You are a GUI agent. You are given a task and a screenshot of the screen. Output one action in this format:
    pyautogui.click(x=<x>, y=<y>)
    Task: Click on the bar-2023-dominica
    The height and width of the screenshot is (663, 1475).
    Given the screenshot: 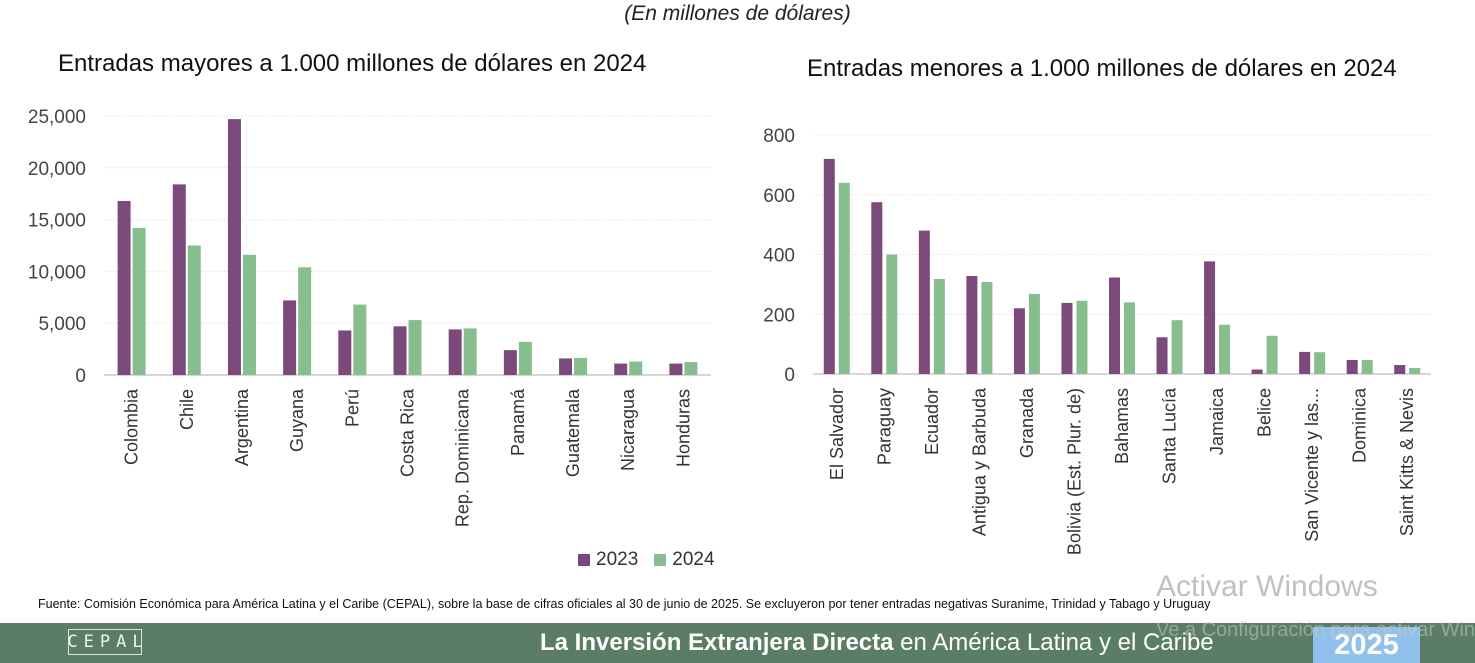 What is the action you would take?
    pyautogui.click(x=1352, y=366)
    